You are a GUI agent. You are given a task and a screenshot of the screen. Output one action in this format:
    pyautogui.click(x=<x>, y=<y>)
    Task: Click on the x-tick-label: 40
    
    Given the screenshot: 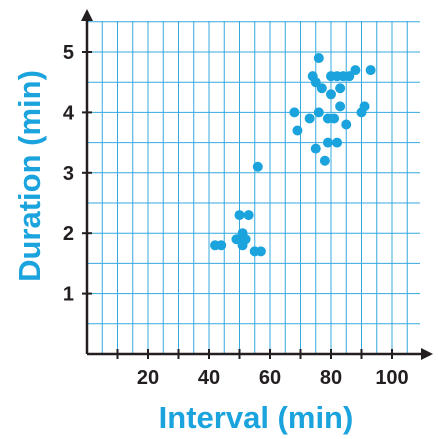 What is the action you would take?
    pyautogui.click(x=209, y=378)
    